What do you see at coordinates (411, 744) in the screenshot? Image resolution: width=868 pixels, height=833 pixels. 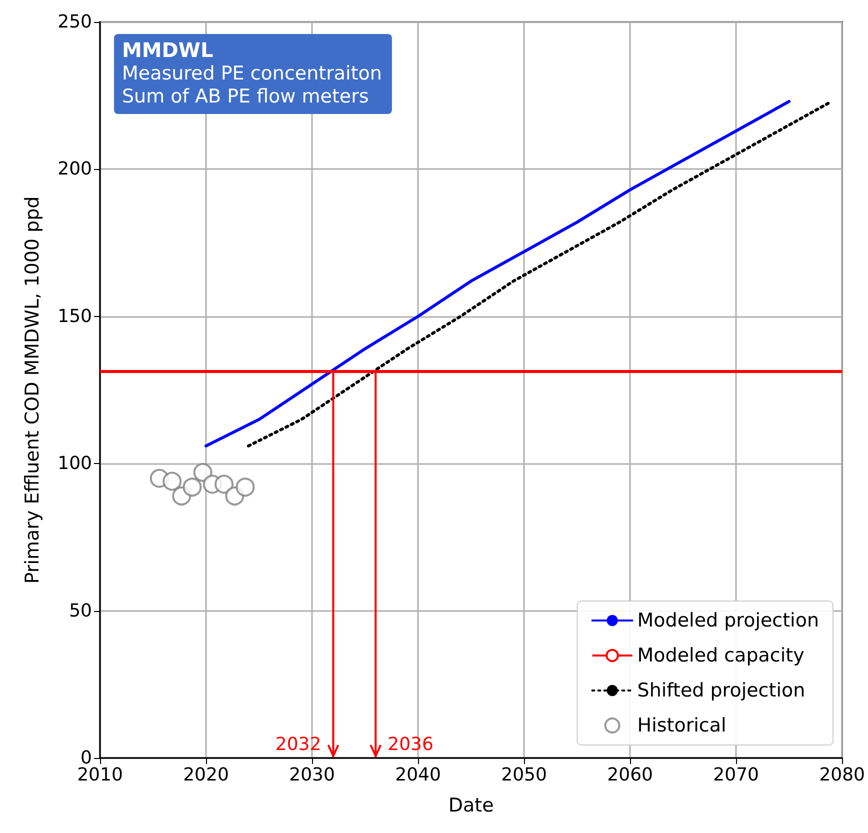 I see `ref-line-label: 2036` at bounding box center [411, 744].